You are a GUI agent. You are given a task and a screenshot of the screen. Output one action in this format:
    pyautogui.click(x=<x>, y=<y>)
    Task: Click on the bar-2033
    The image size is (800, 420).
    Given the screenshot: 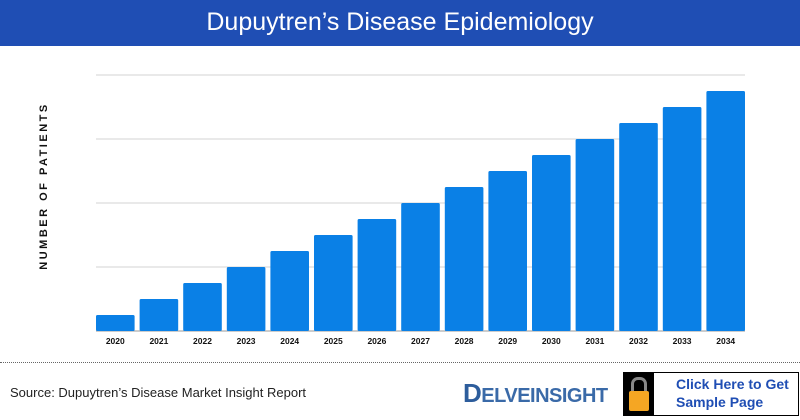 What is the action you would take?
    pyautogui.click(x=682, y=219)
    